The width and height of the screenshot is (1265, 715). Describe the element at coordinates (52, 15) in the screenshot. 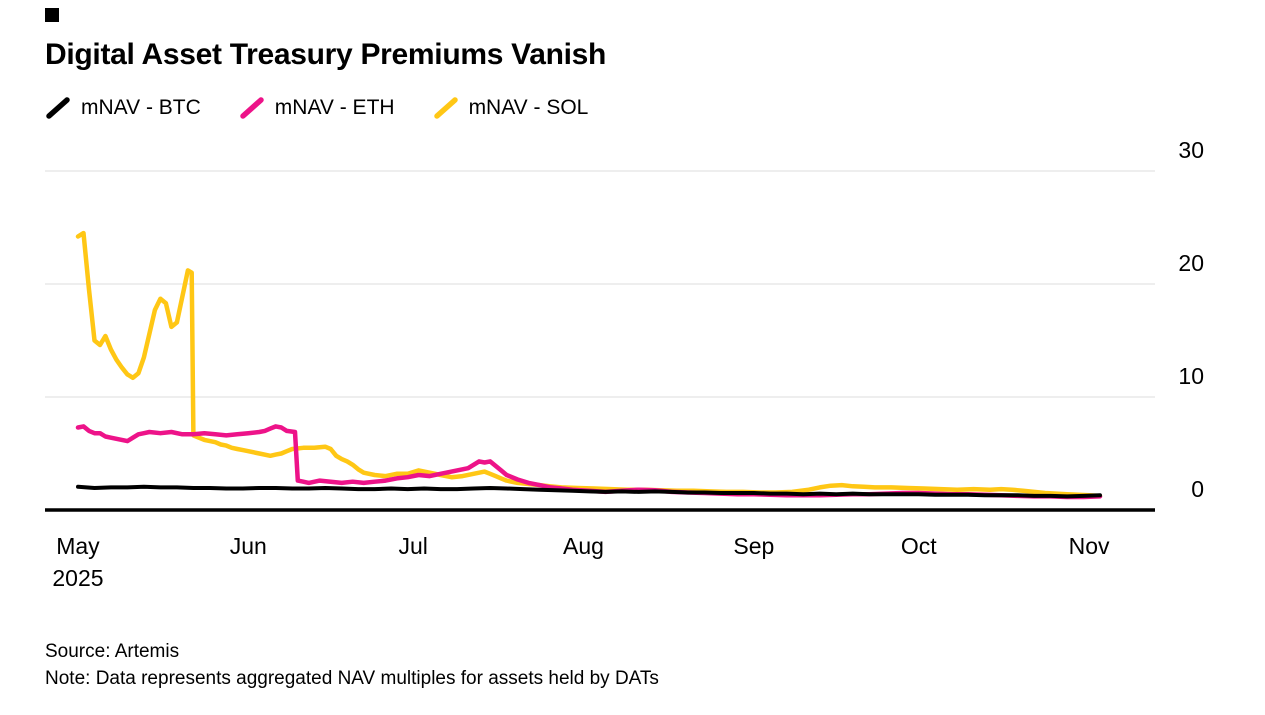

I see `logo-square` at that location.